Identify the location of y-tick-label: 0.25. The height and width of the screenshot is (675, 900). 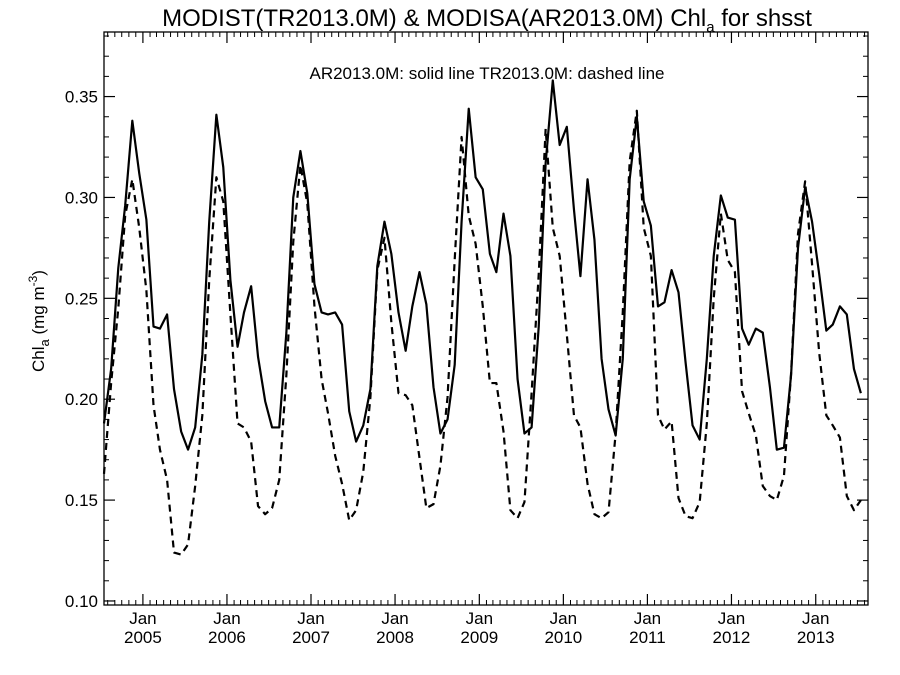
(81, 298).